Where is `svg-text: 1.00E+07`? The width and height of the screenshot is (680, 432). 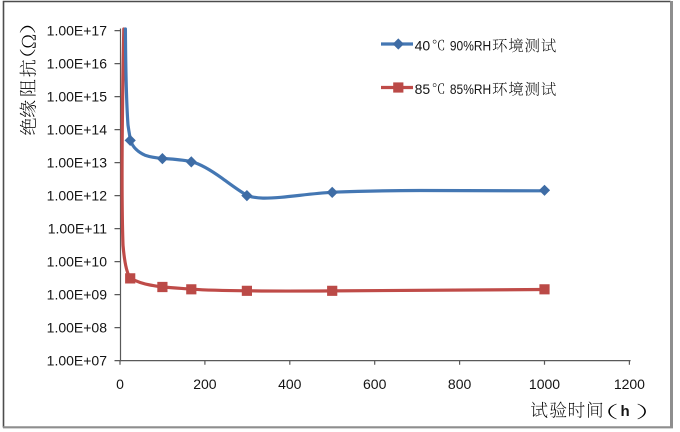 svg-text: 1.00E+07 is located at coordinates (77, 361).